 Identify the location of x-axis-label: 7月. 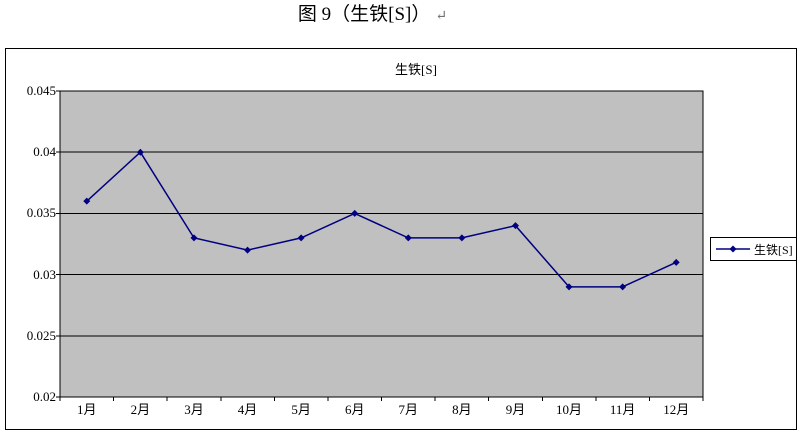
(408, 409).